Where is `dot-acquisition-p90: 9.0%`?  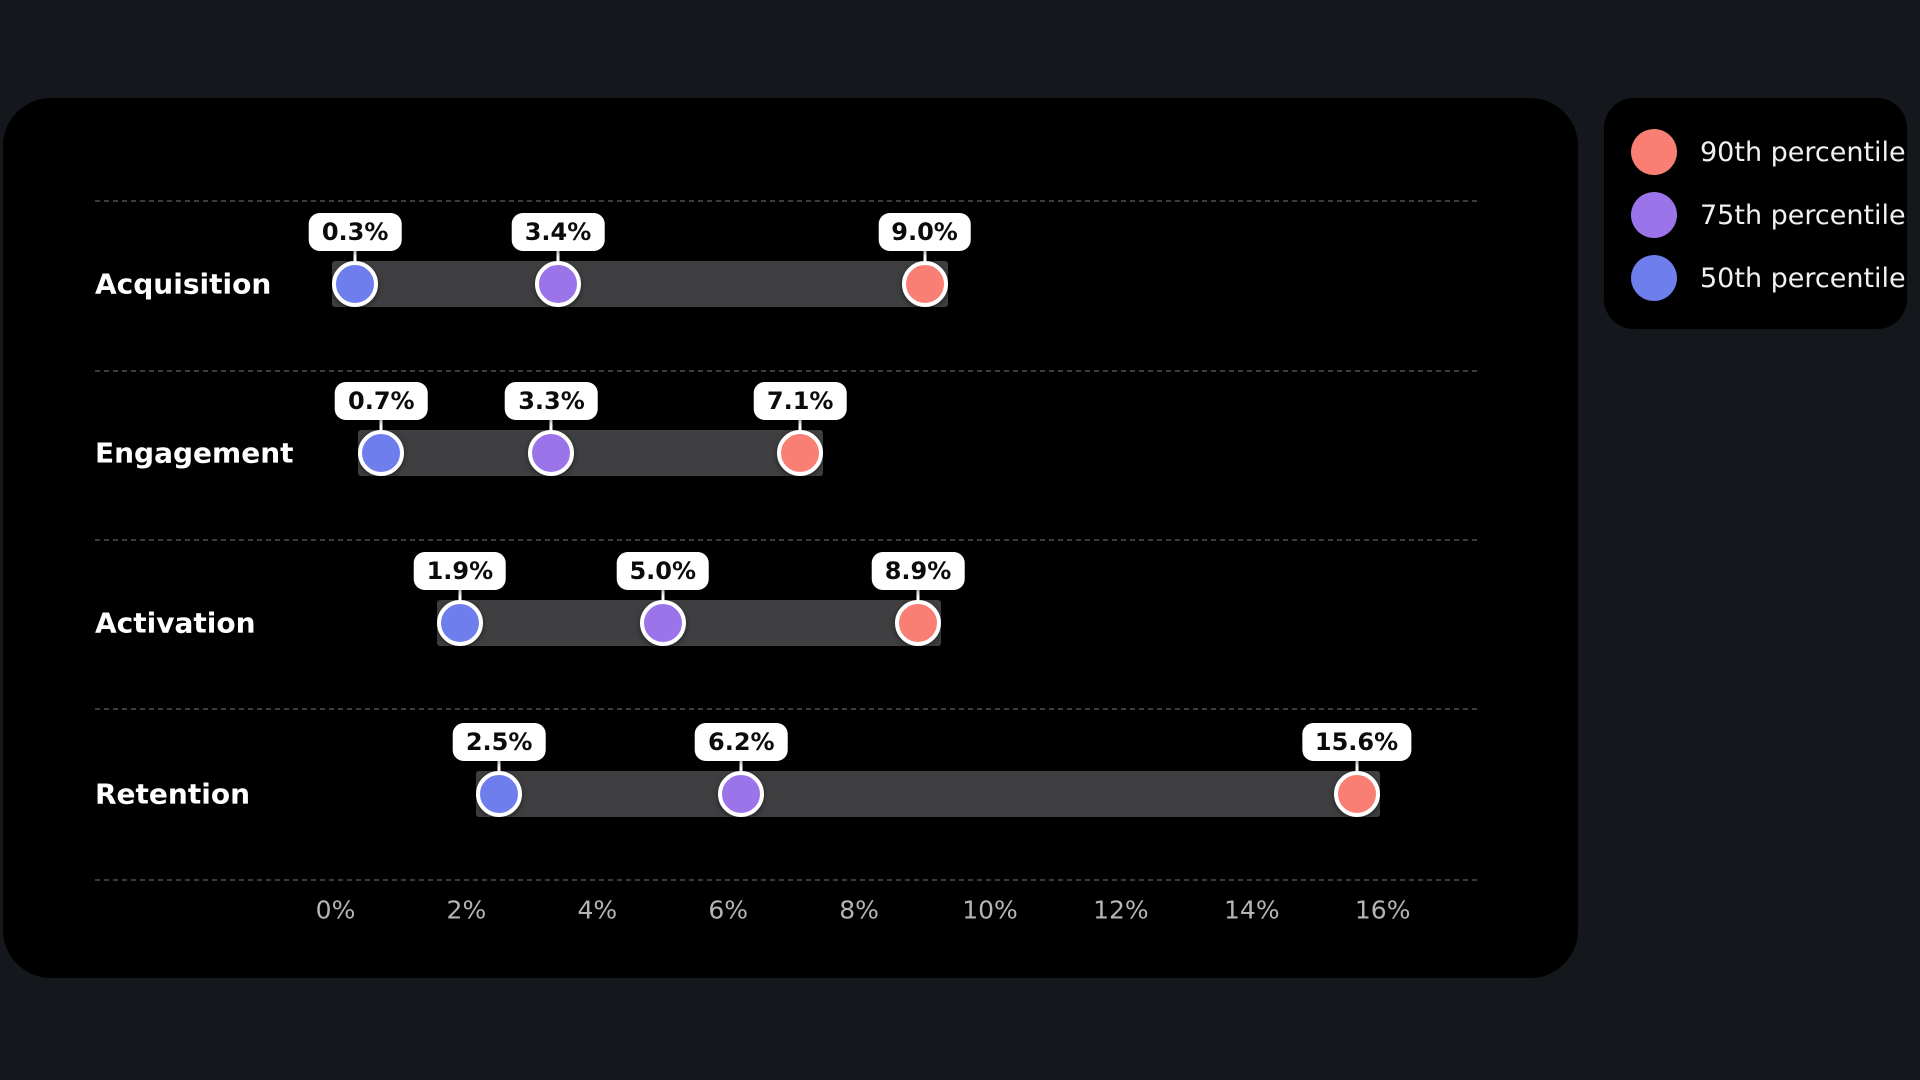 dot-acquisition-p90: 9.0% is located at coordinates (924, 260).